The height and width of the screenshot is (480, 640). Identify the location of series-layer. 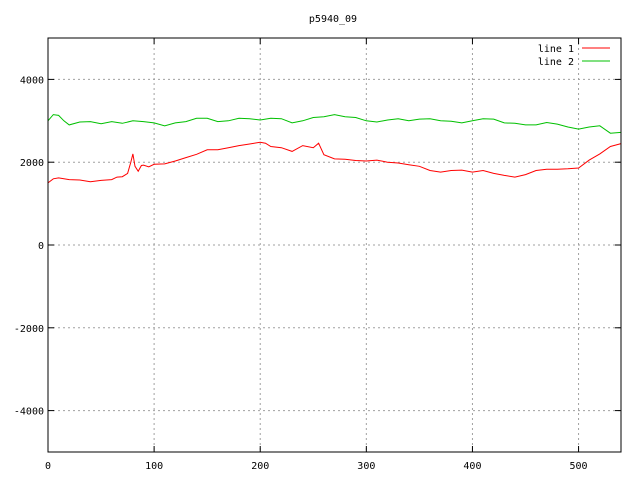
(334, 149).